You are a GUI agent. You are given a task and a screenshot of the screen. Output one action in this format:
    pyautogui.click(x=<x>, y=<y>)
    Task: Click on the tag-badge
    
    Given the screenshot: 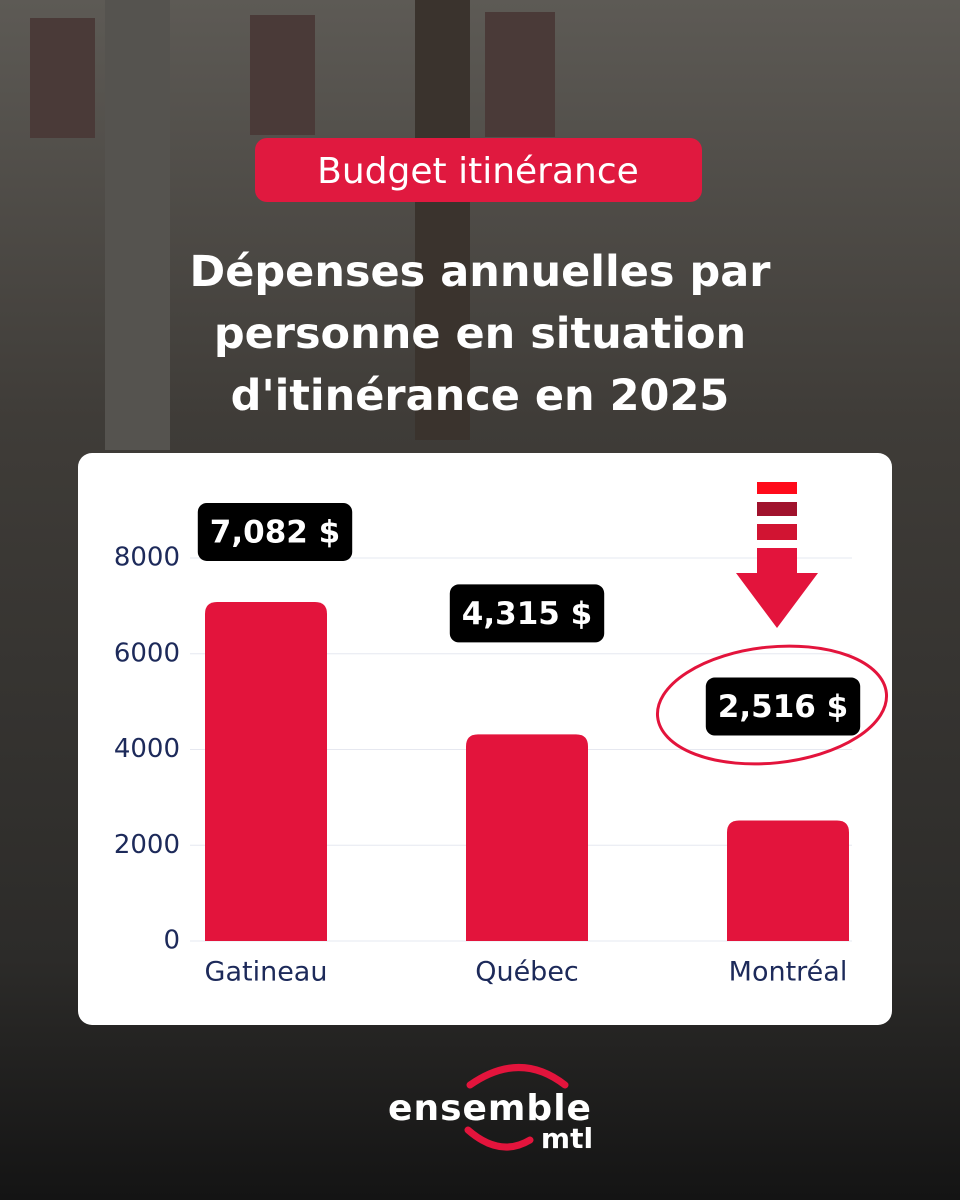 What is the action you would take?
    pyautogui.click(x=478, y=170)
    